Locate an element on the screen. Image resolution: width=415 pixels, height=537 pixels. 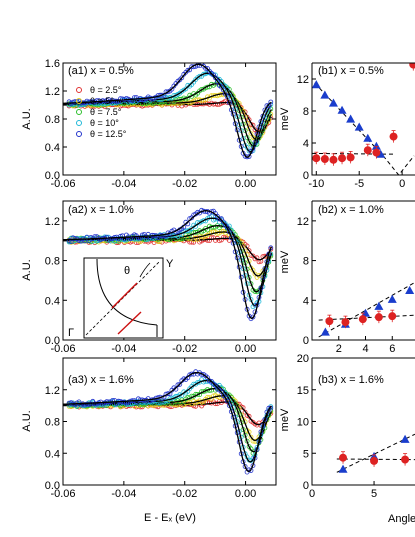
points-b2 is located at coordinates (366, 309).